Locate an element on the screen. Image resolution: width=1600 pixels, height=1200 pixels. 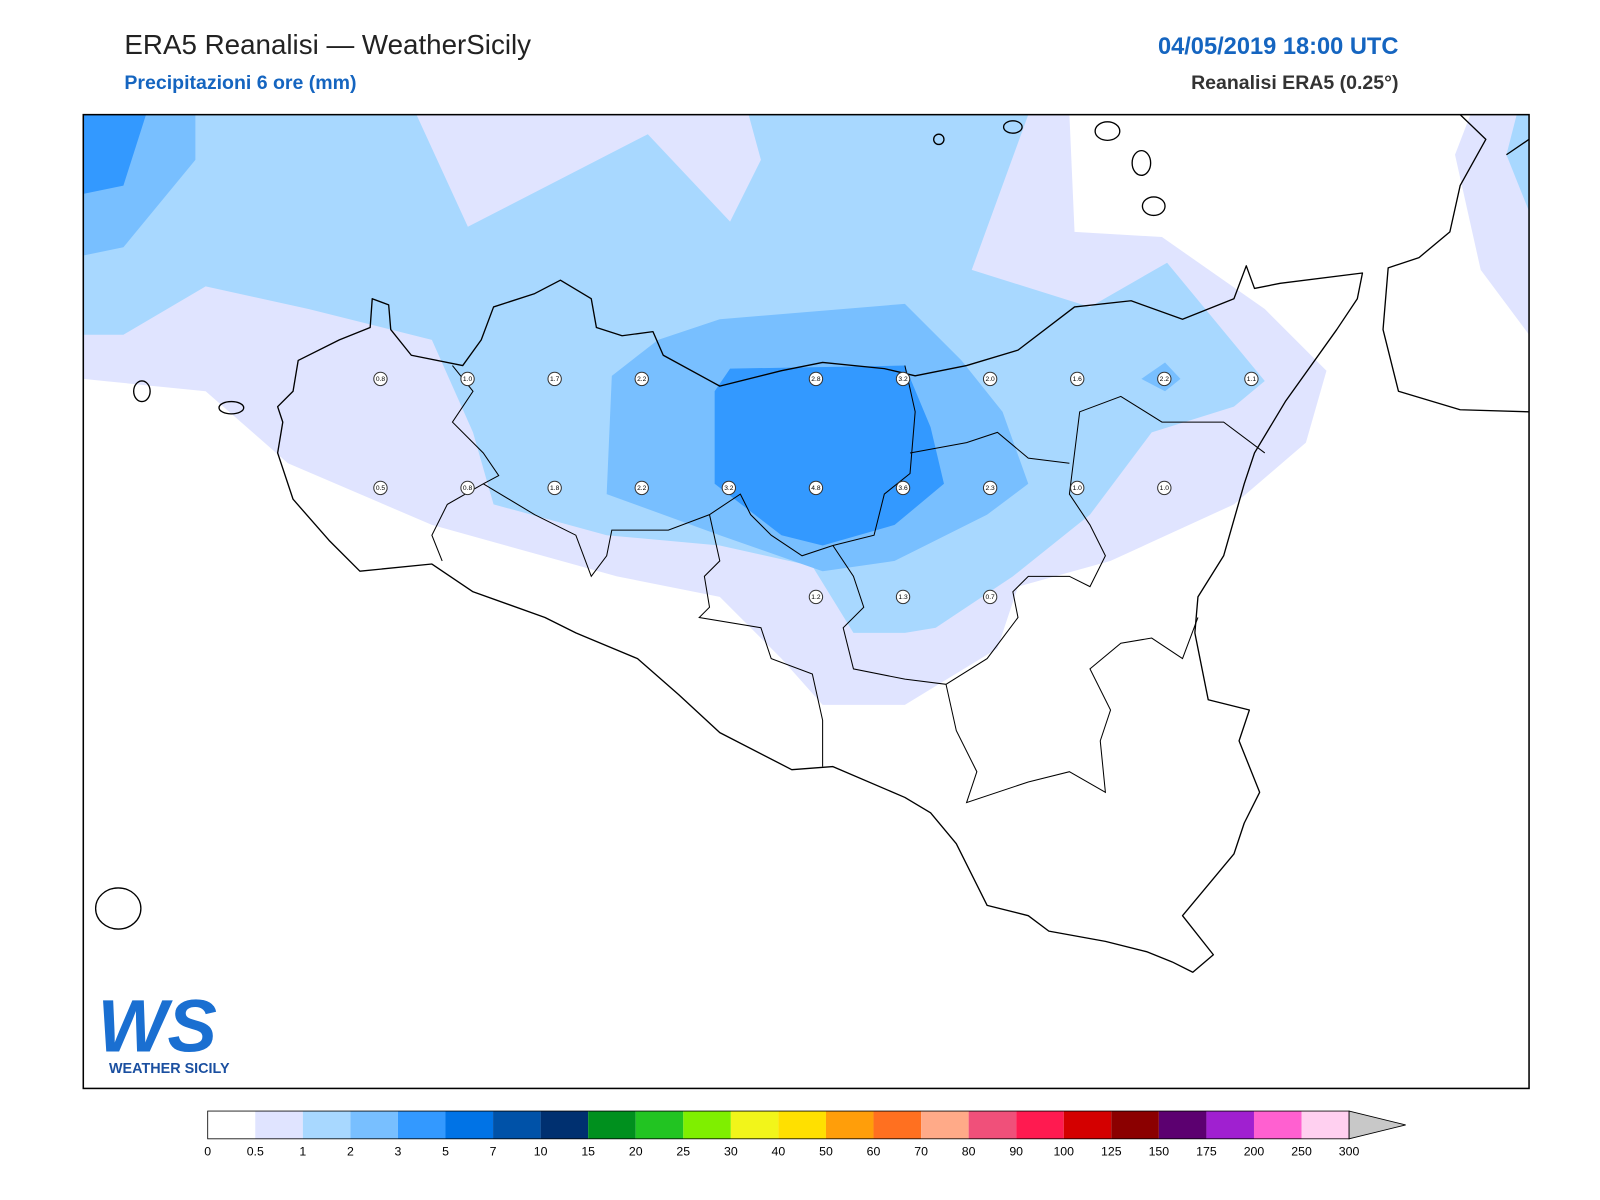
colorbar-tick-label: 40 is located at coordinates (779, 1151).